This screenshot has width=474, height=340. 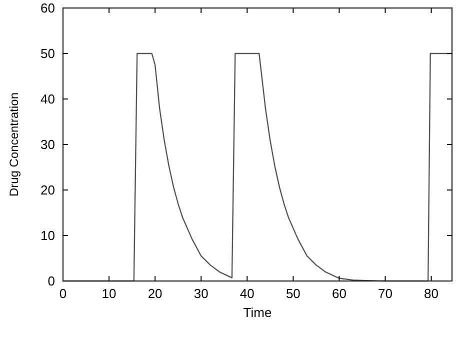 I want to click on x-tick-label: 30, so click(x=201, y=293).